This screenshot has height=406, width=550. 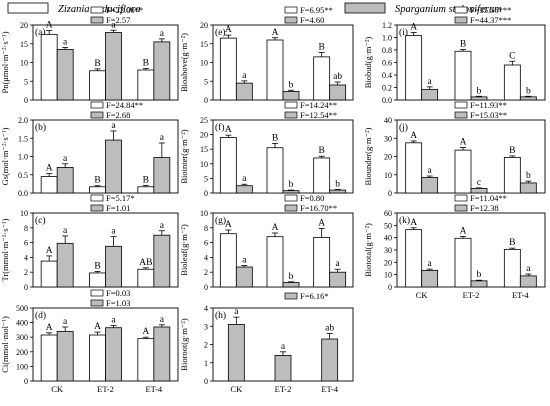 I want to click on f-value-label: F=15.03**, so click(x=488, y=115).